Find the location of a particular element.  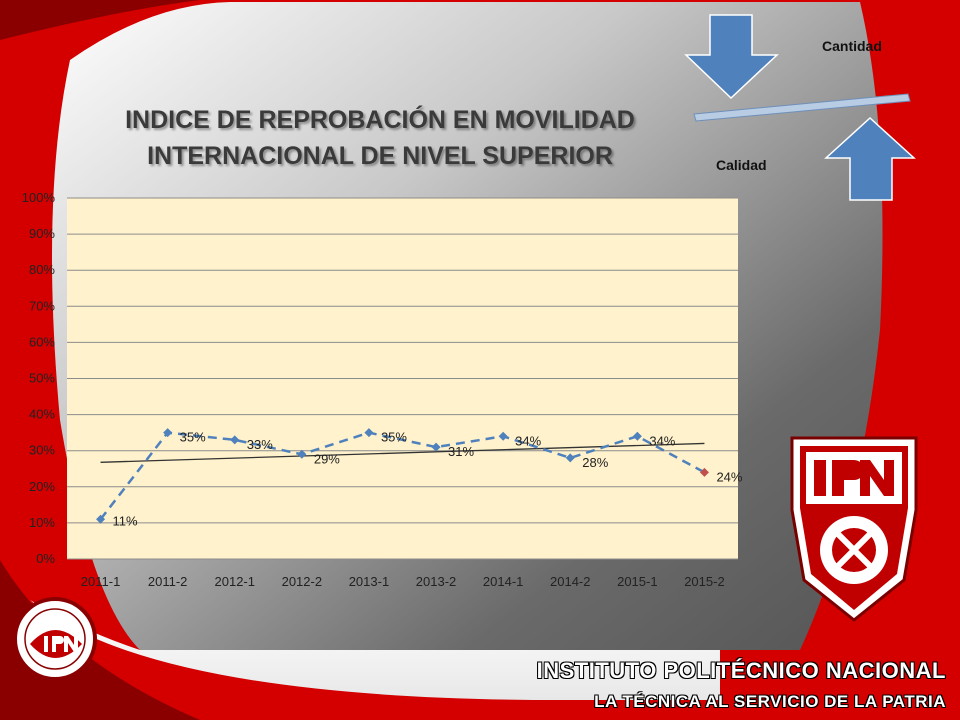

institution-motto: LA TÉCNICA AL SERVICIO DE LA PATRIA is located at coordinates (770, 701).